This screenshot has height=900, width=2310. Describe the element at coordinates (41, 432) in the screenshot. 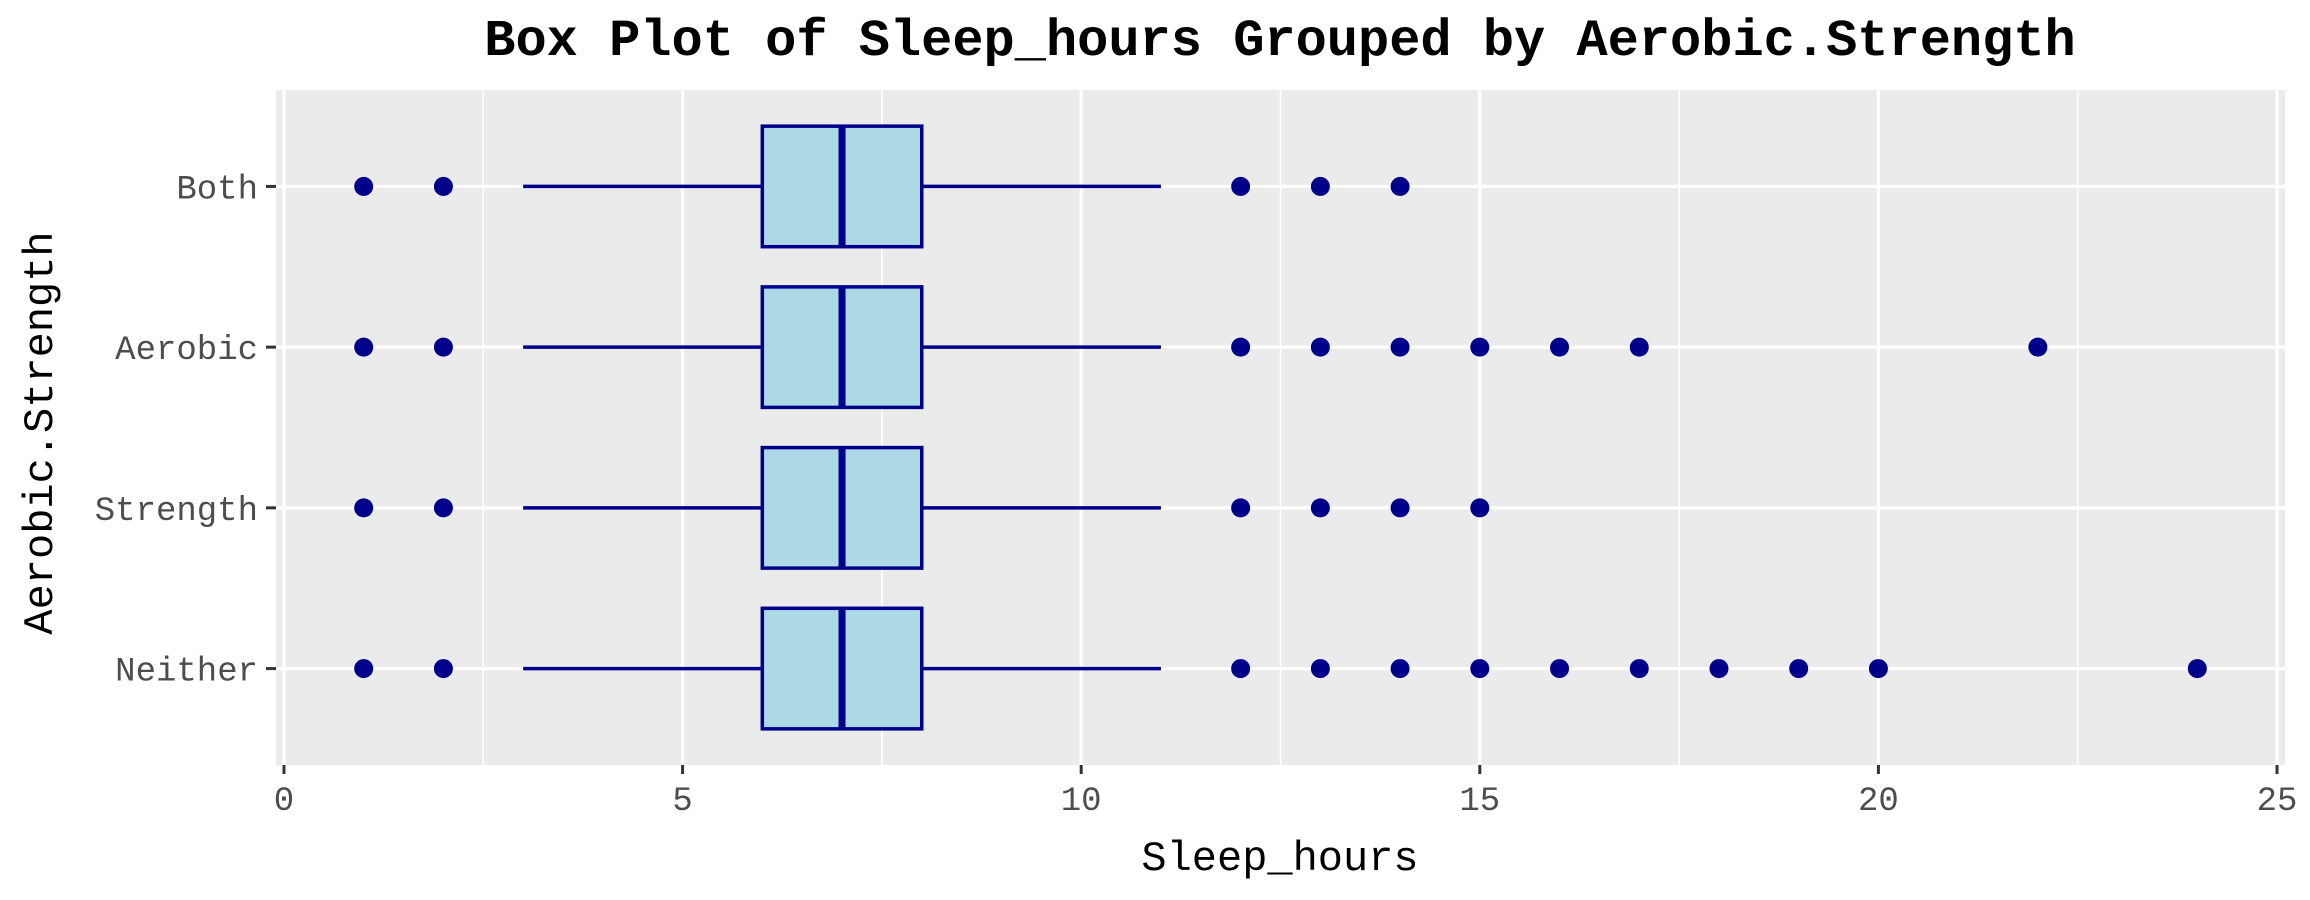

I see `y-axis-title: Aerobic.Strength` at that location.